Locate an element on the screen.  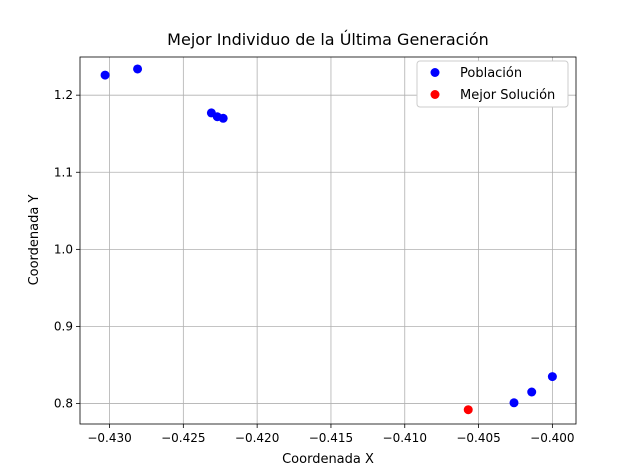
legend-box is located at coordinates (492, 84).